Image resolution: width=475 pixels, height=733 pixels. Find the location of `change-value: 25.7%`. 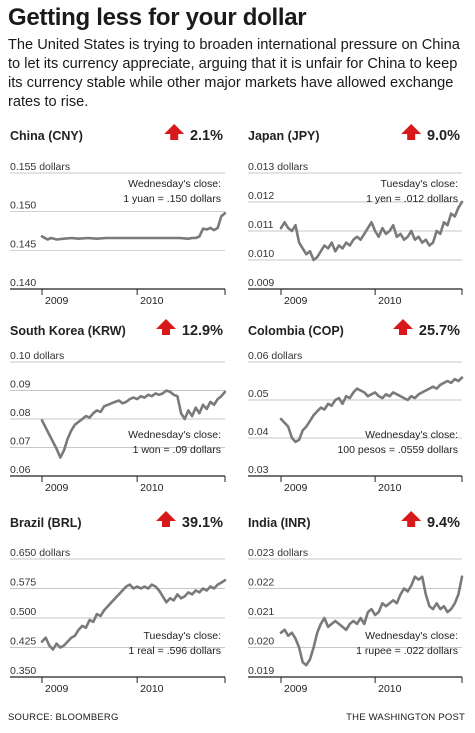

change-value: 25.7% is located at coordinates (439, 331).